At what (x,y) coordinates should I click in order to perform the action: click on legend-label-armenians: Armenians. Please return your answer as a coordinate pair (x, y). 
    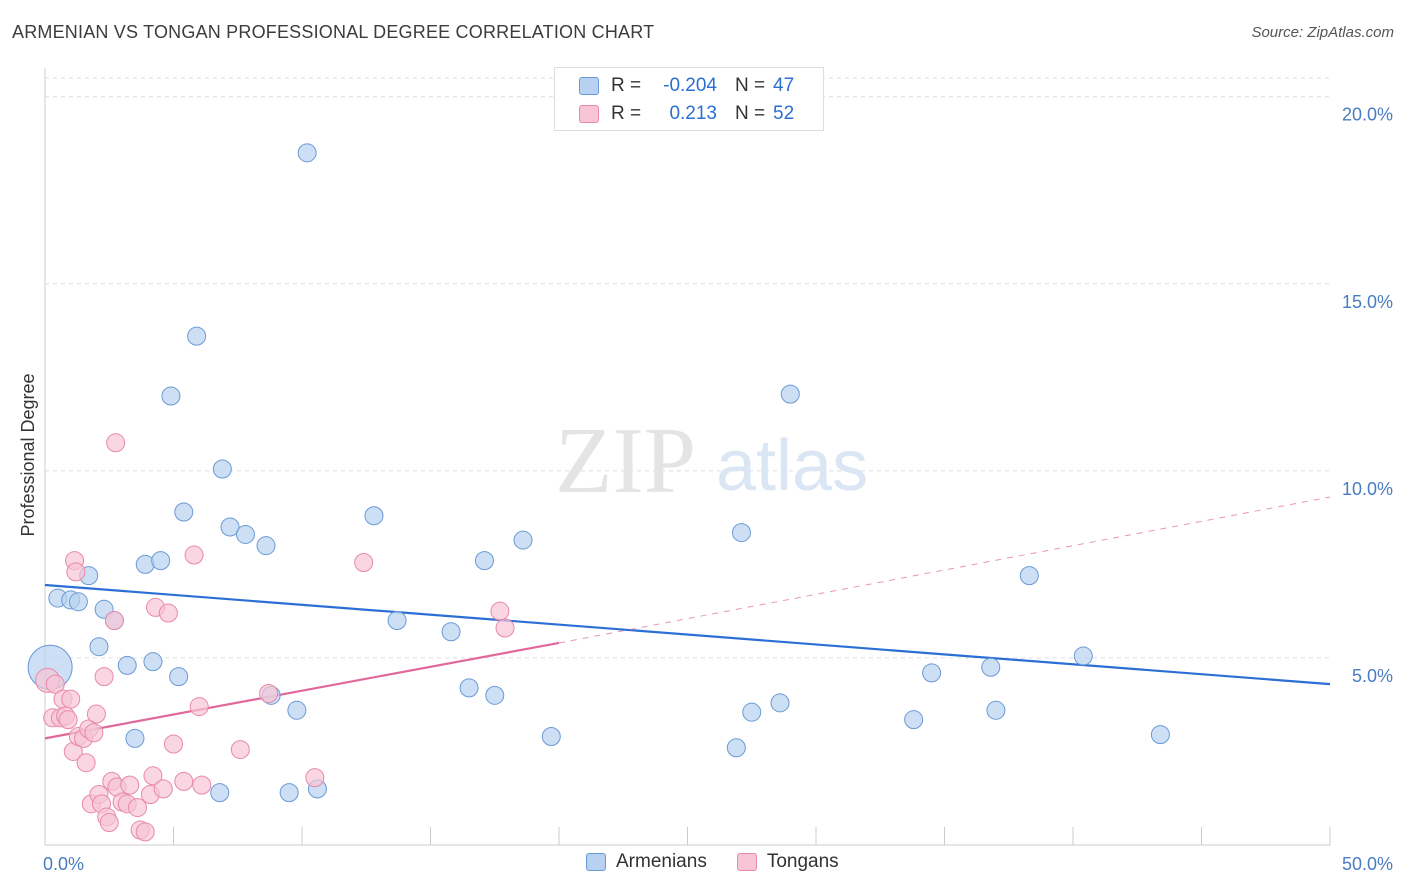
    Looking at the image, I should click on (661, 861).